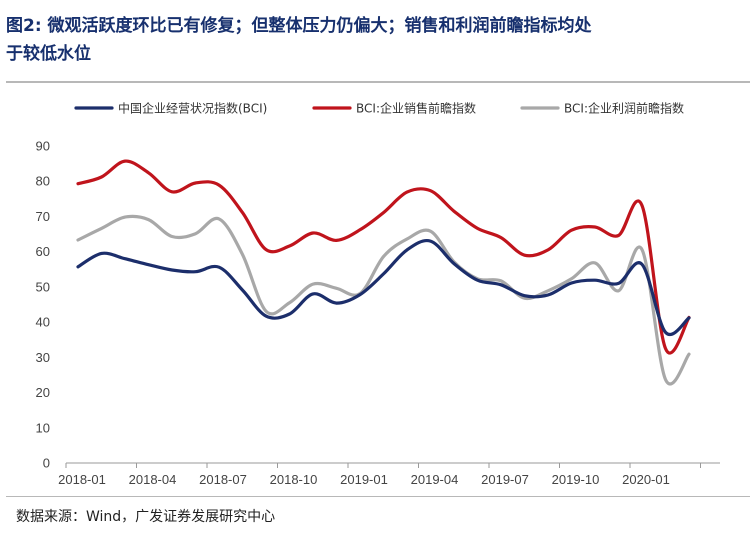 The image size is (756, 534). What do you see at coordinates (576, 479) in the screenshot?
I see `x-tick-label: 2019-10` at bounding box center [576, 479].